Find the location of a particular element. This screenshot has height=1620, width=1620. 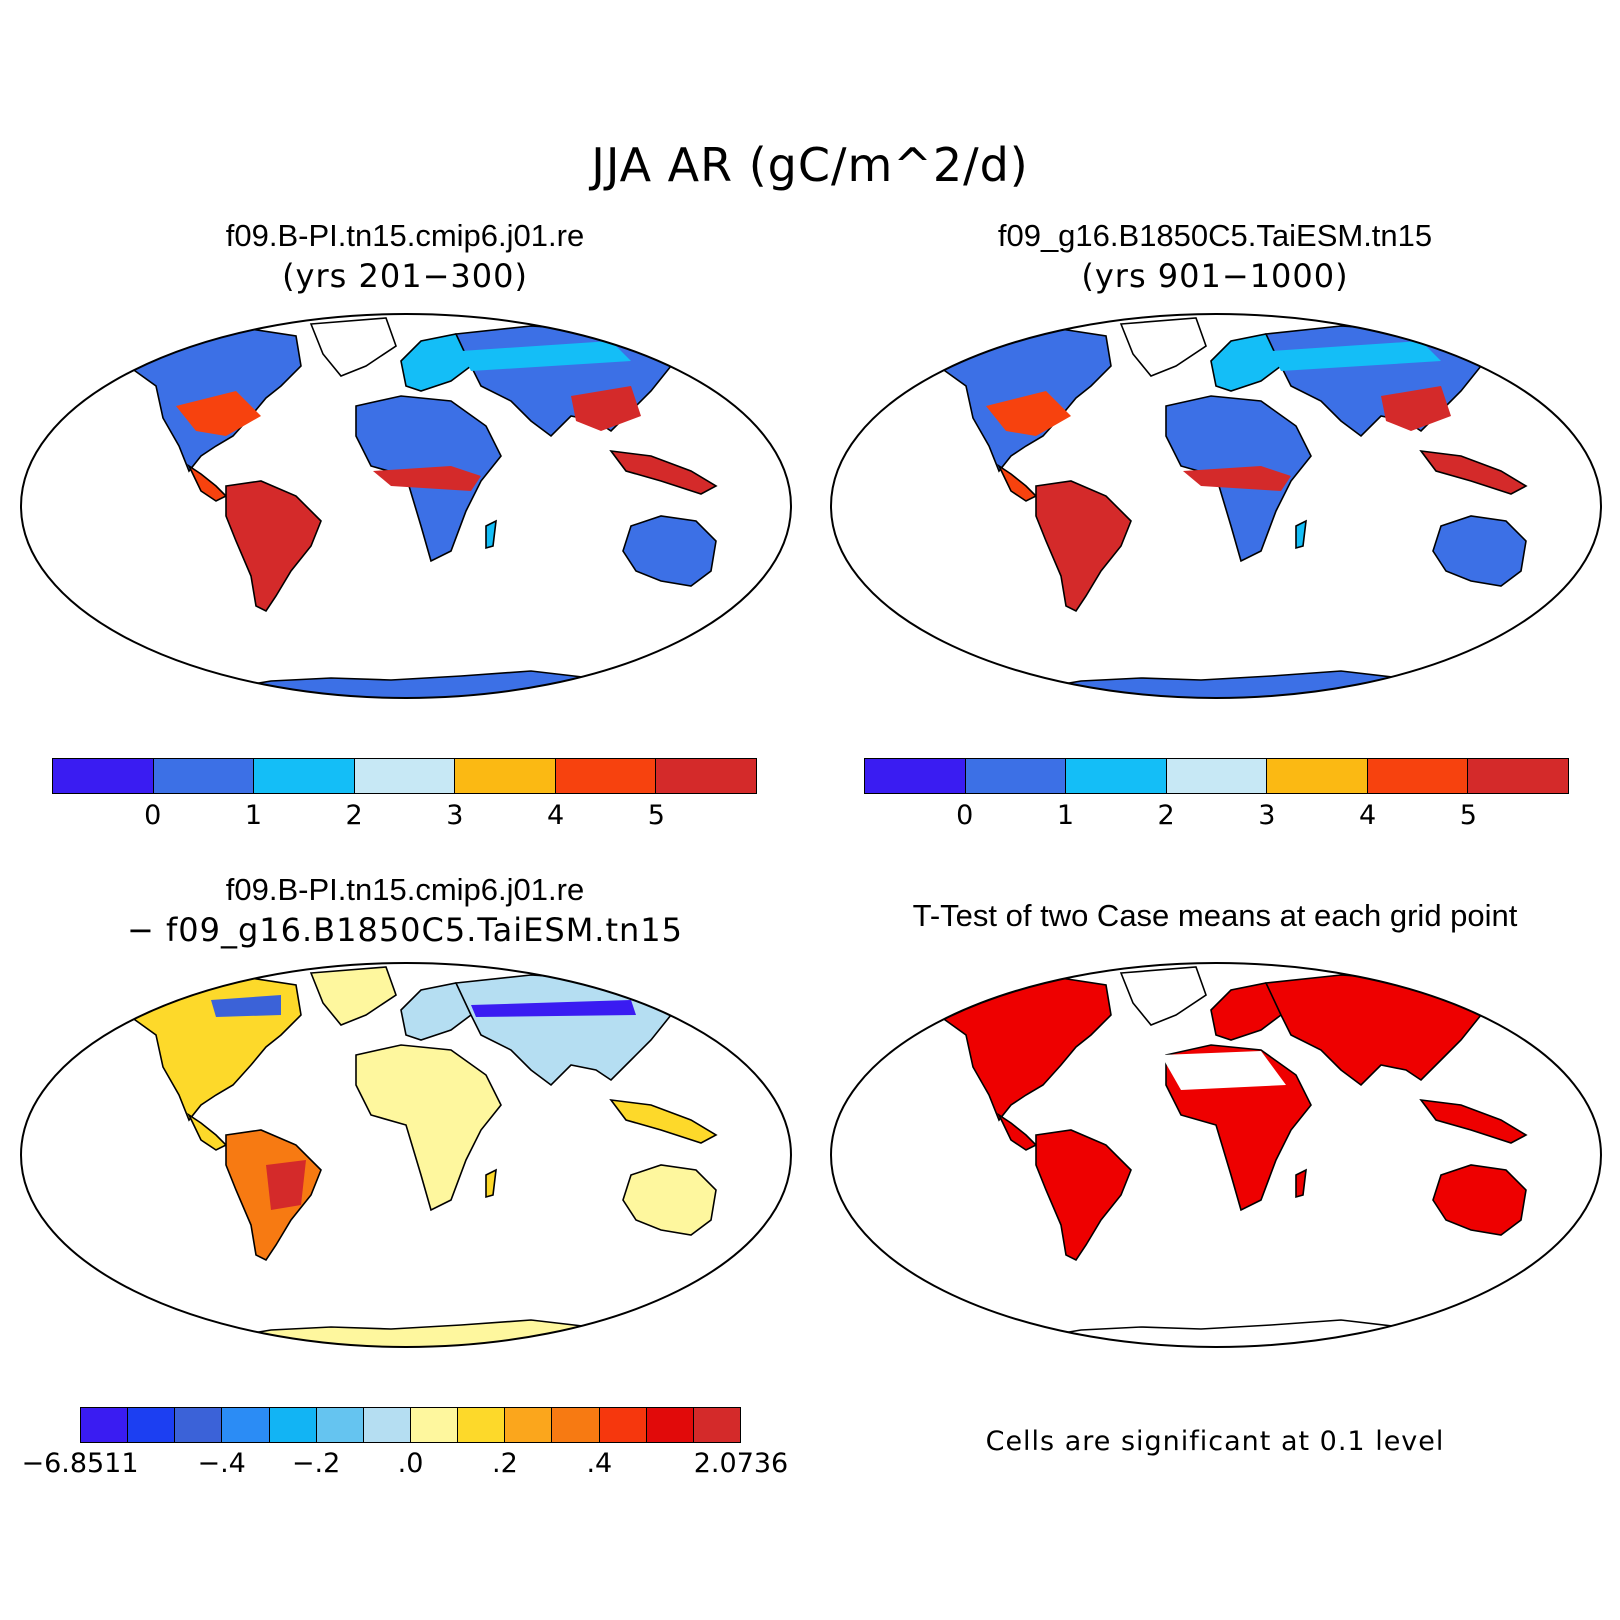

panel-3-colorbar is located at coordinates (410, 1425).